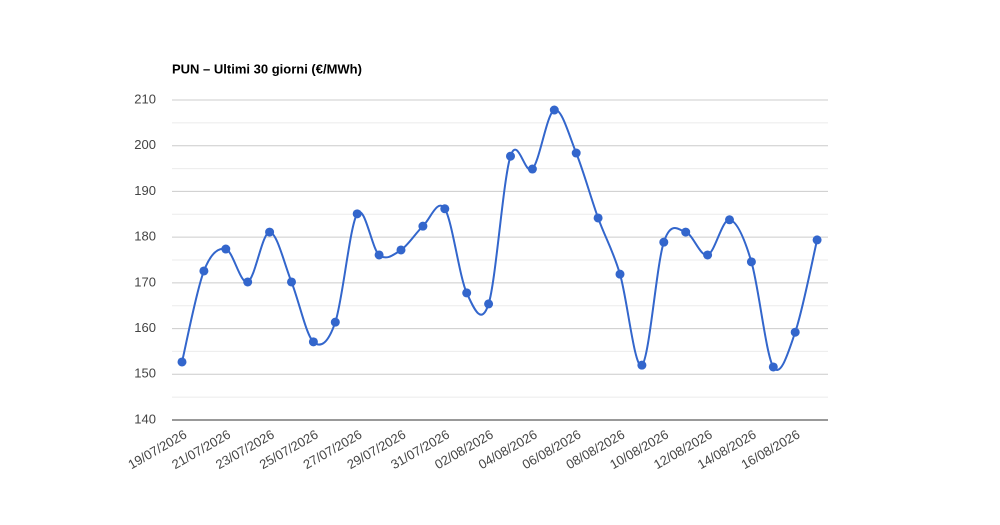 The height and width of the screenshot is (525, 1000). Describe the element at coordinates (145, 144) in the screenshot. I see `y-tick-label: 200` at that location.